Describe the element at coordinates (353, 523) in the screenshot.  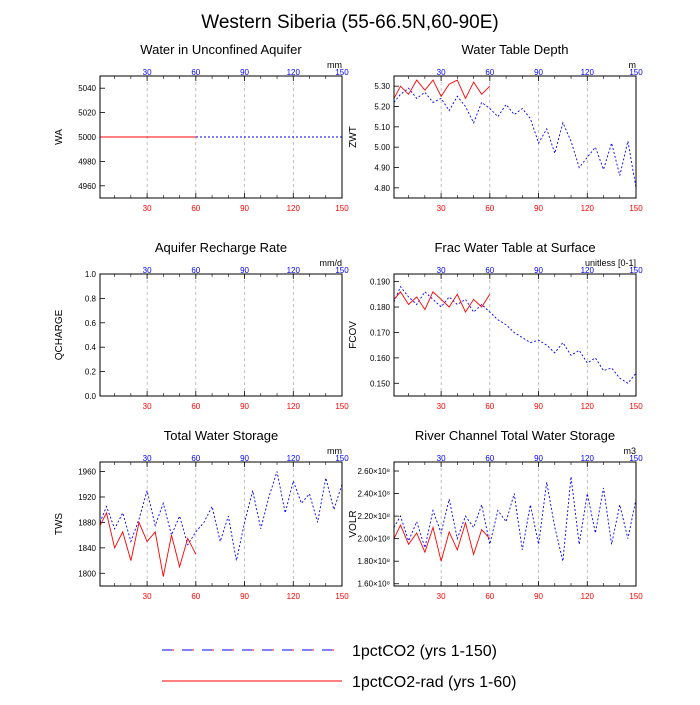
I see `y-axis-label: VOLR` at that location.